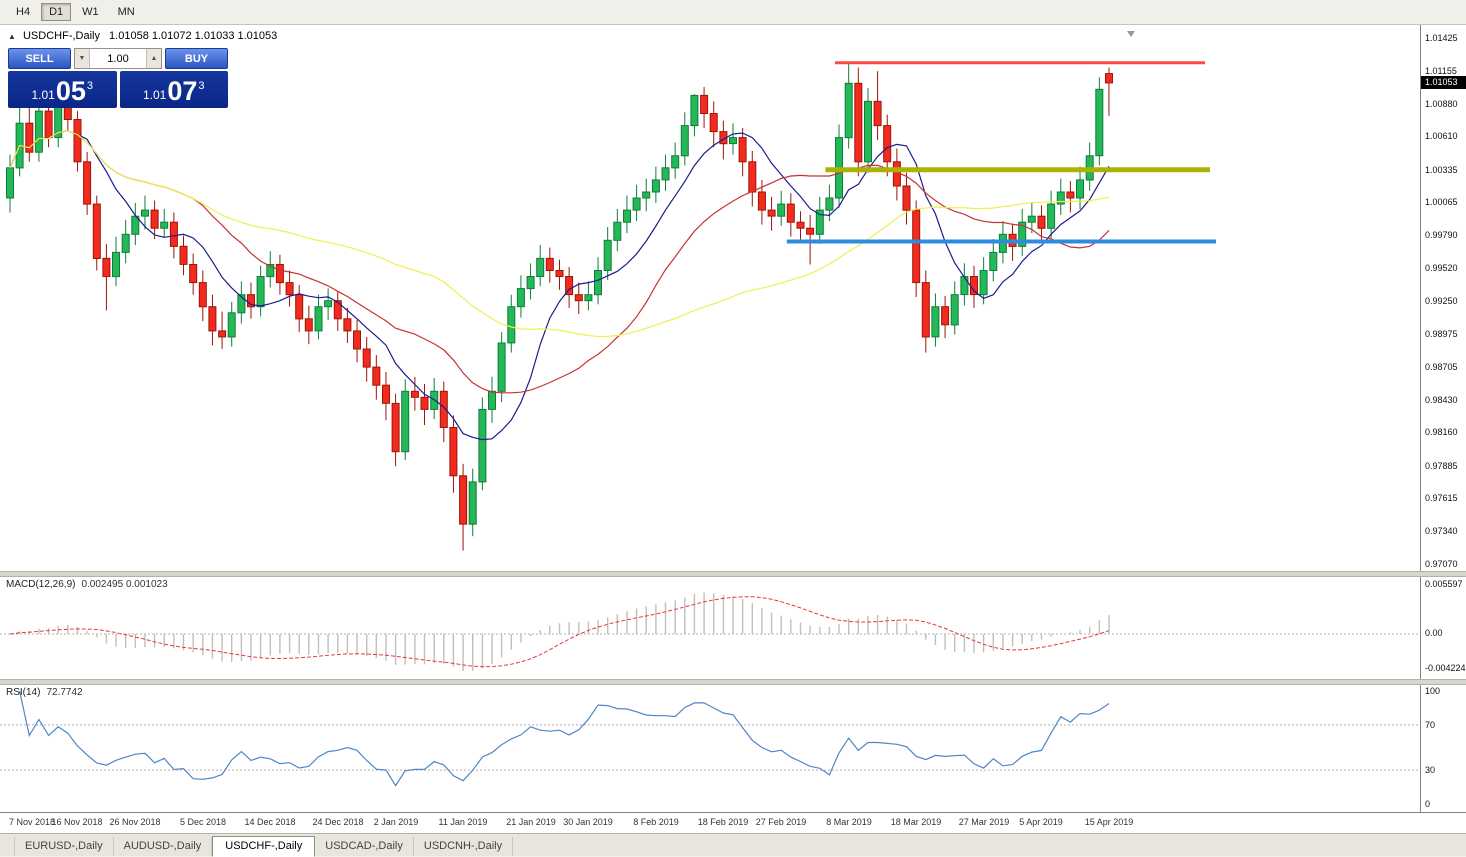  What do you see at coordinates (39, 58) in the screenshot?
I see `sell-button: SELL` at bounding box center [39, 58].